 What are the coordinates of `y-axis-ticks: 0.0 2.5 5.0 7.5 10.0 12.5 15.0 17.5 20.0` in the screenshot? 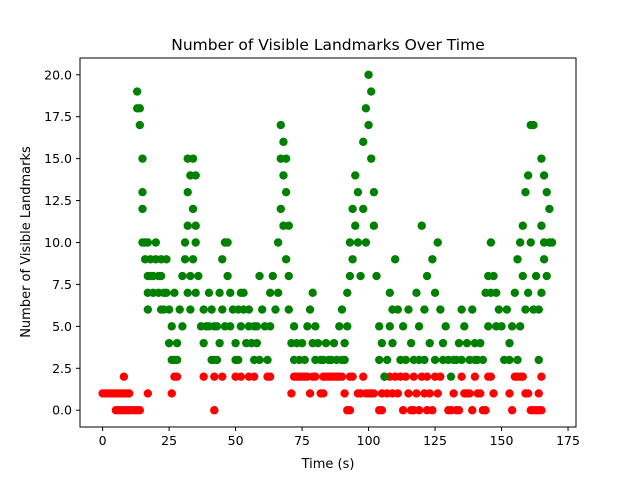 It's located at (62, 242).